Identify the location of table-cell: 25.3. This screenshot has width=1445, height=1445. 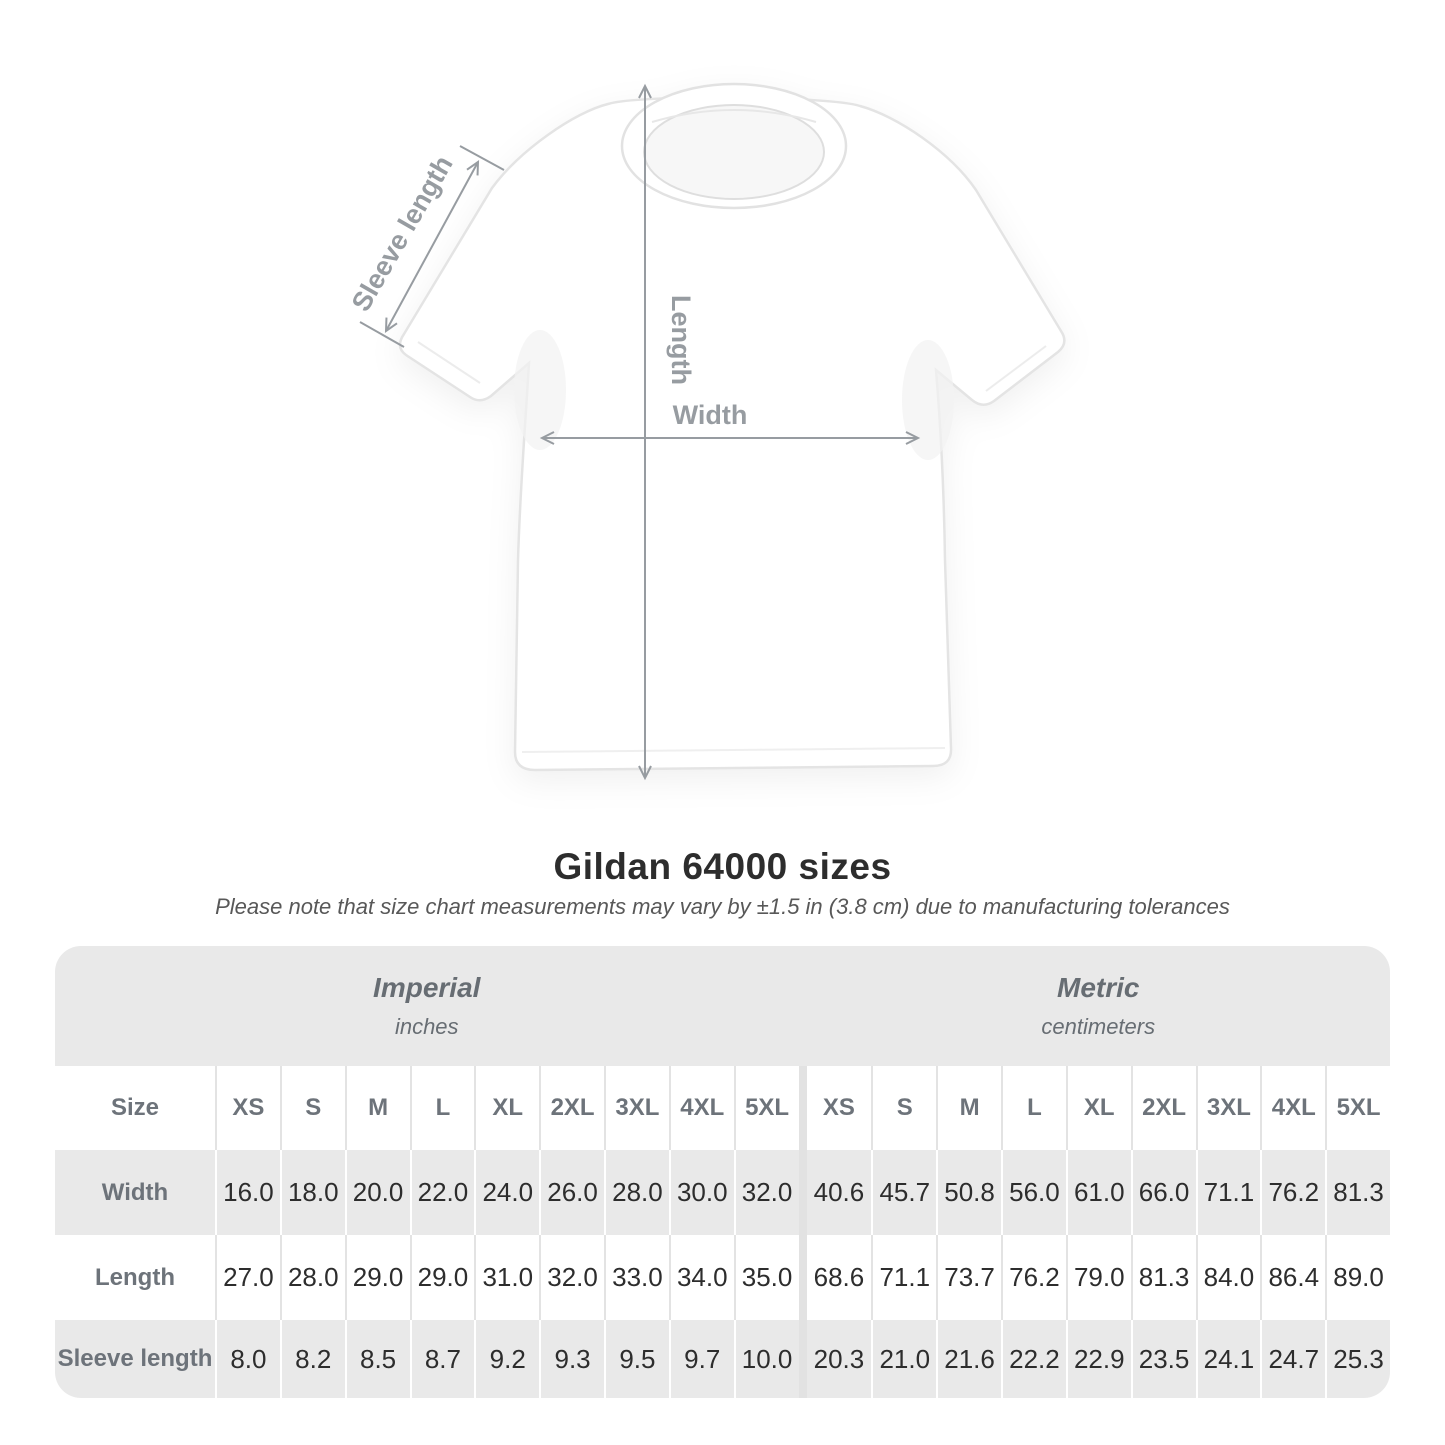
(1357, 1359).